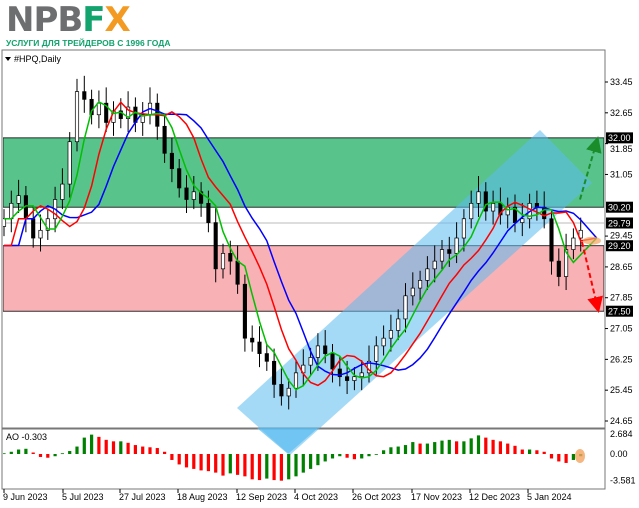 Image resolution: width=639 pixels, height=508 pixels. Describe the element at coordinates (621, 82) in the screenshot. I see `price-tick-label: 33.45` at that location.